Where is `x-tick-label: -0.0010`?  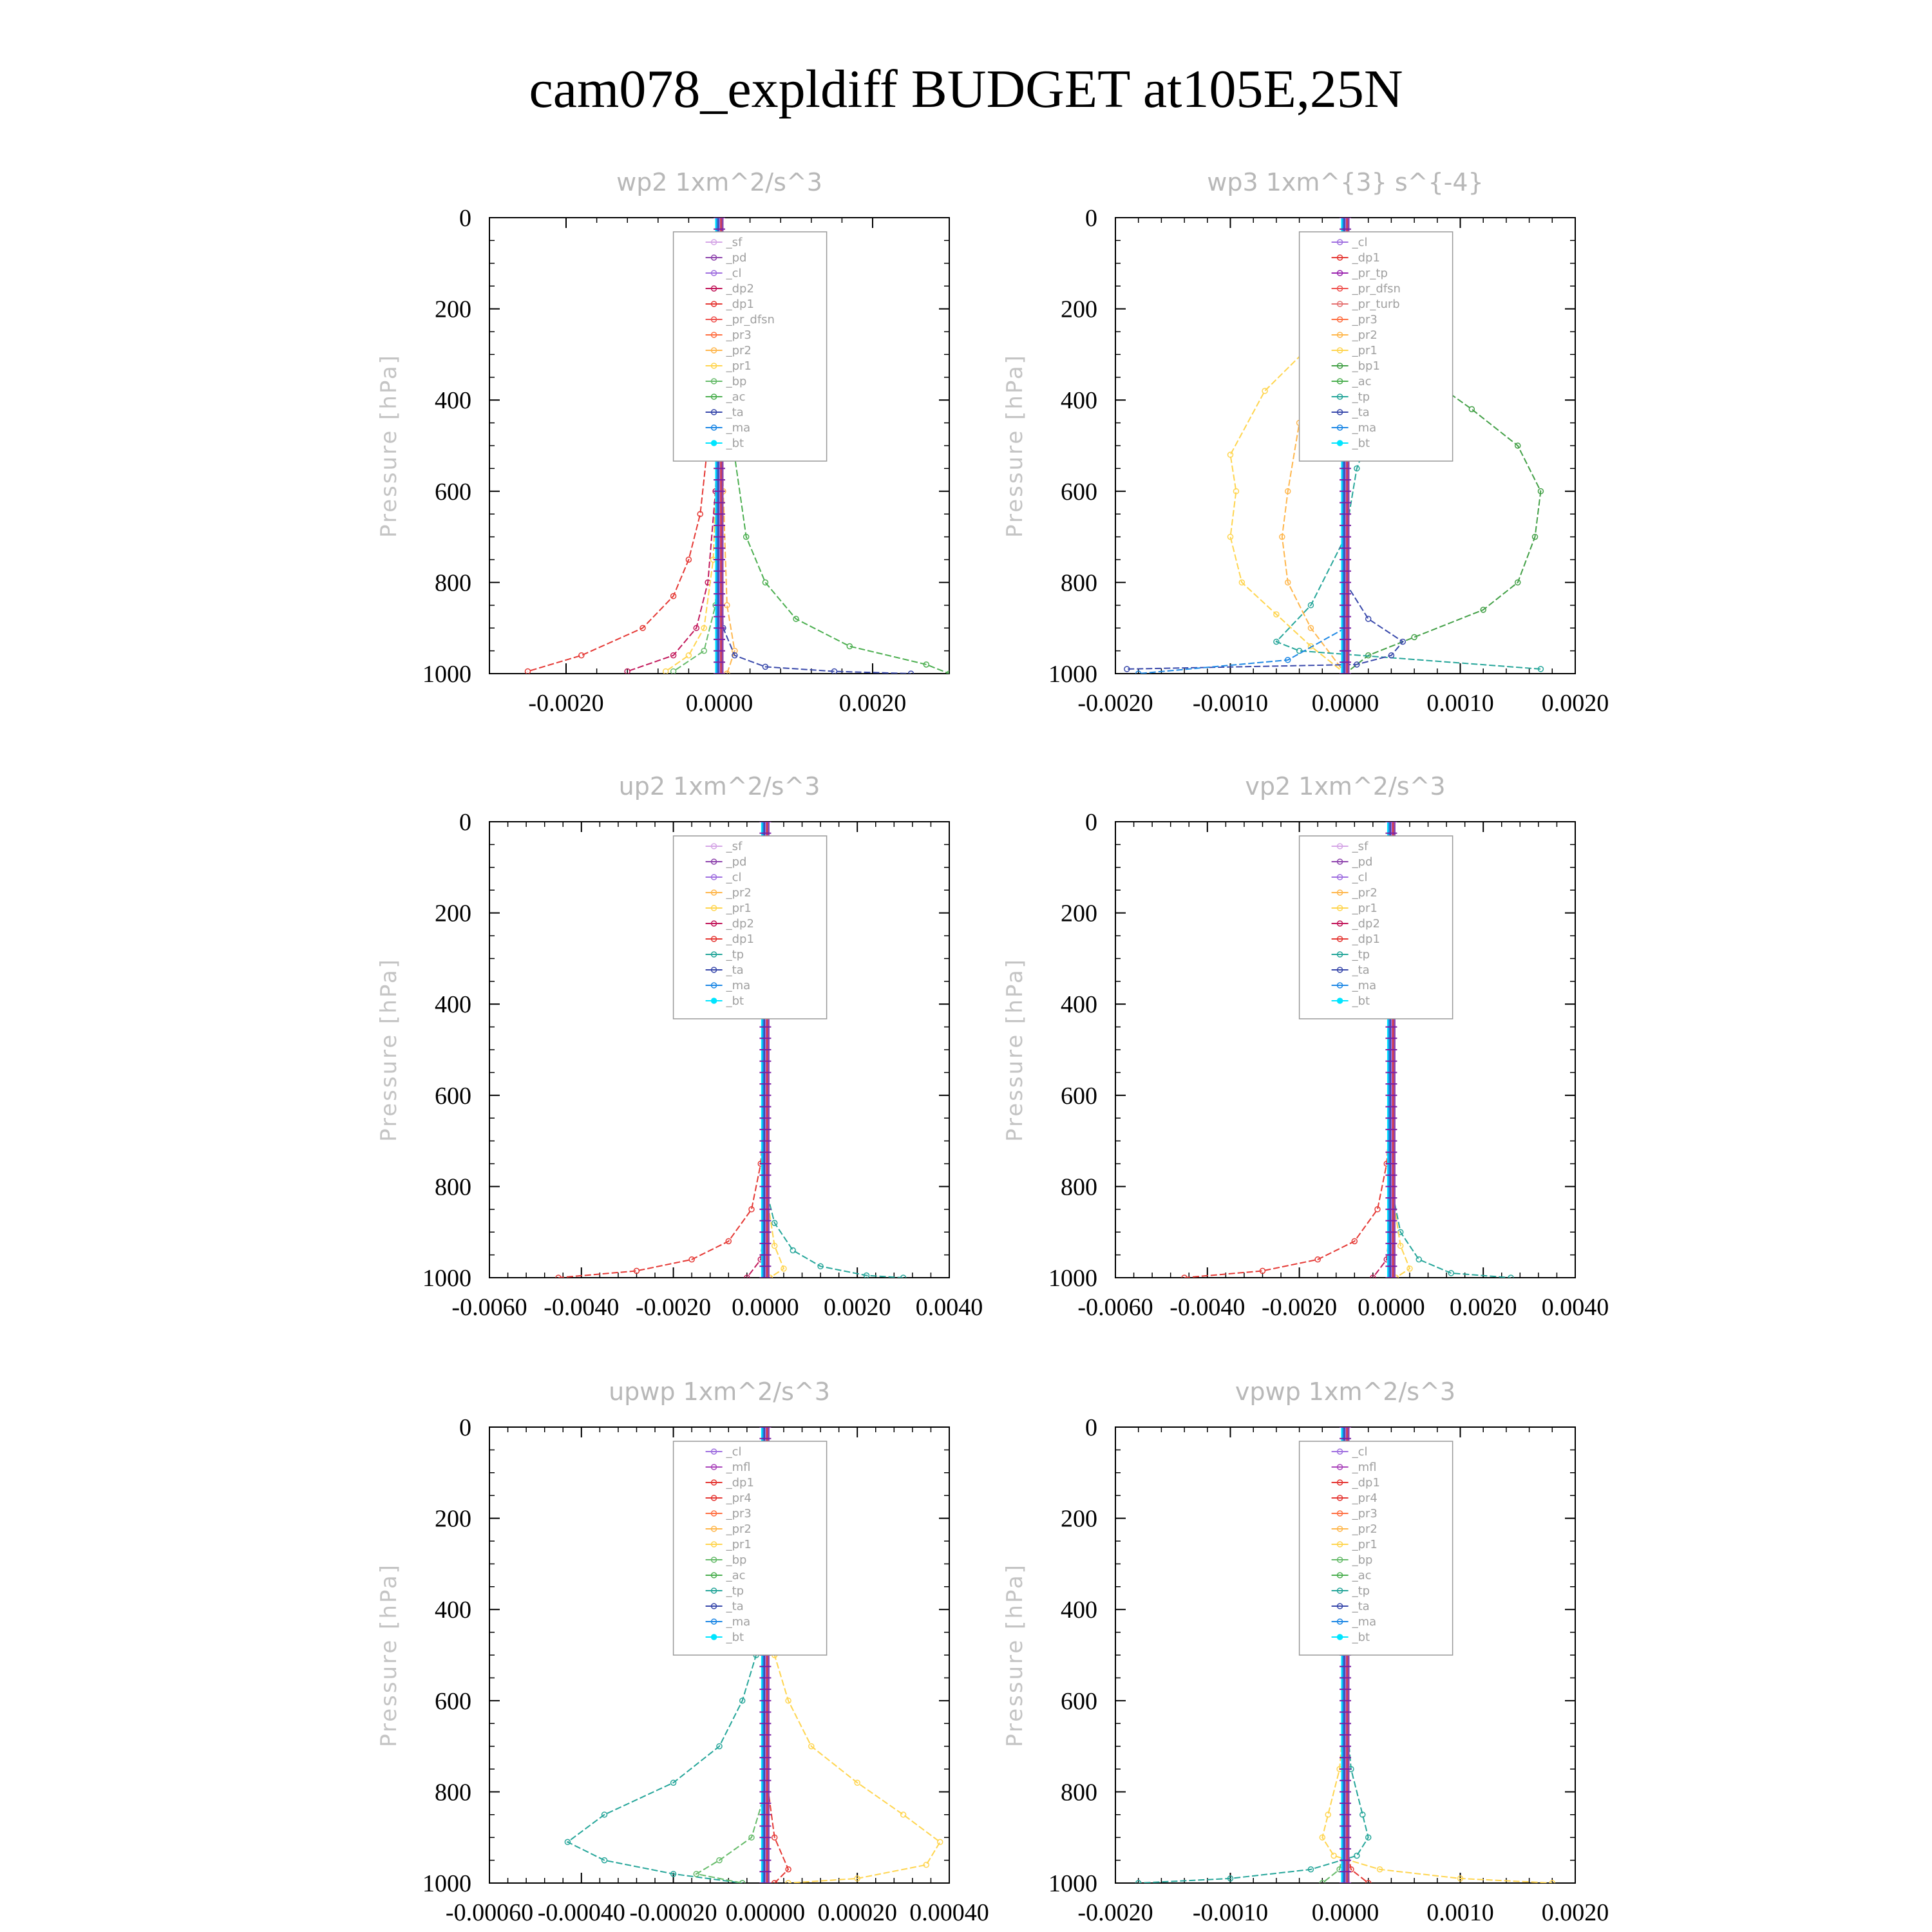 x-tick-label: -0.0010 is located at coordinates (1230, 703).